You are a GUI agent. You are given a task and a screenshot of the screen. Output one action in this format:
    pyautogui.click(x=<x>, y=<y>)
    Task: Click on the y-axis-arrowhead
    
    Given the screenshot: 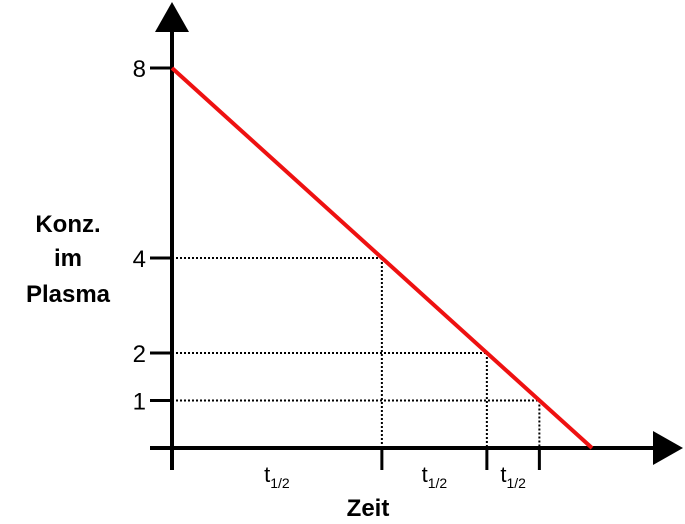 What is the action you would take?
    pyautogui.click(x=172, y=17)
    